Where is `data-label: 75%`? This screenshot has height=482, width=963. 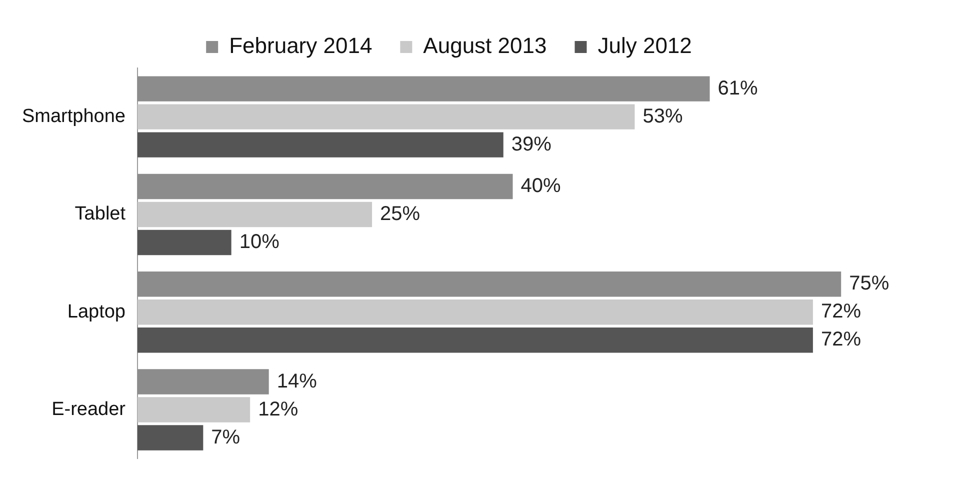
data-label: 75% is located at coordinates (869, 283).